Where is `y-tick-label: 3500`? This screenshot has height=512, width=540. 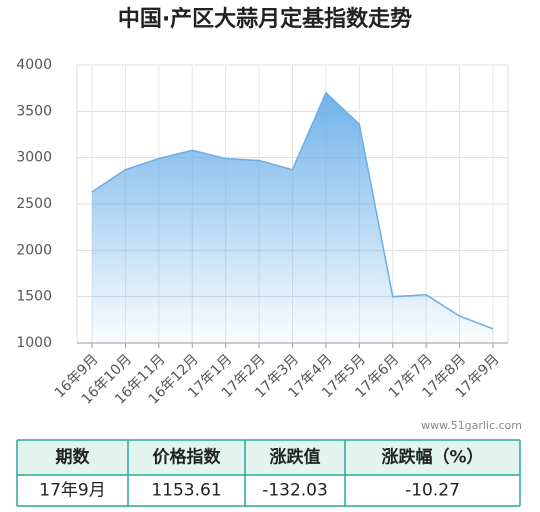
y-tick-label: 3500 is located at coordinates (34, 111).